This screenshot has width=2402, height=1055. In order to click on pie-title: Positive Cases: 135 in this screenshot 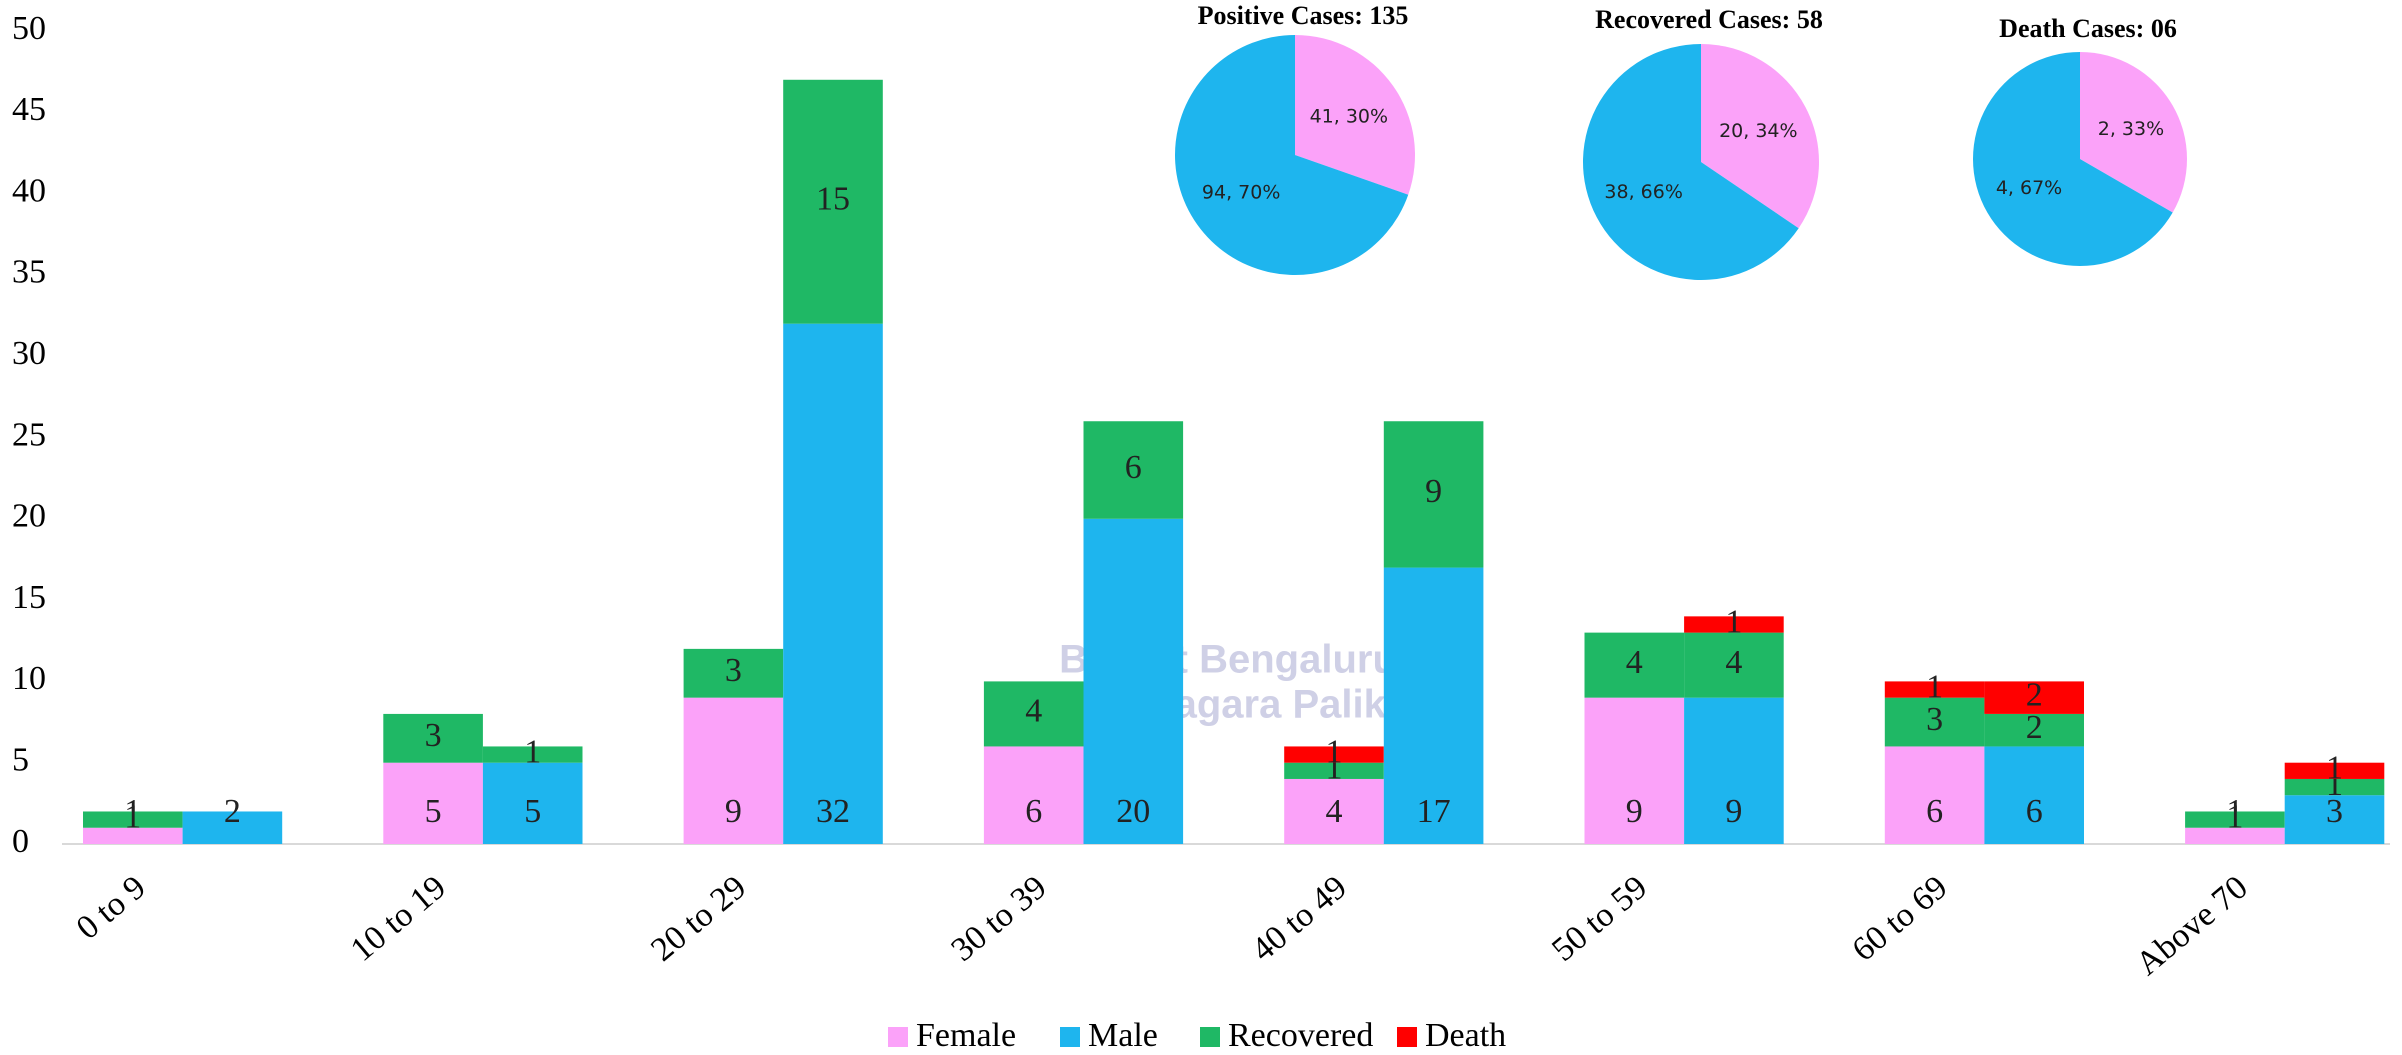, I will do `click(1303, 15)`.